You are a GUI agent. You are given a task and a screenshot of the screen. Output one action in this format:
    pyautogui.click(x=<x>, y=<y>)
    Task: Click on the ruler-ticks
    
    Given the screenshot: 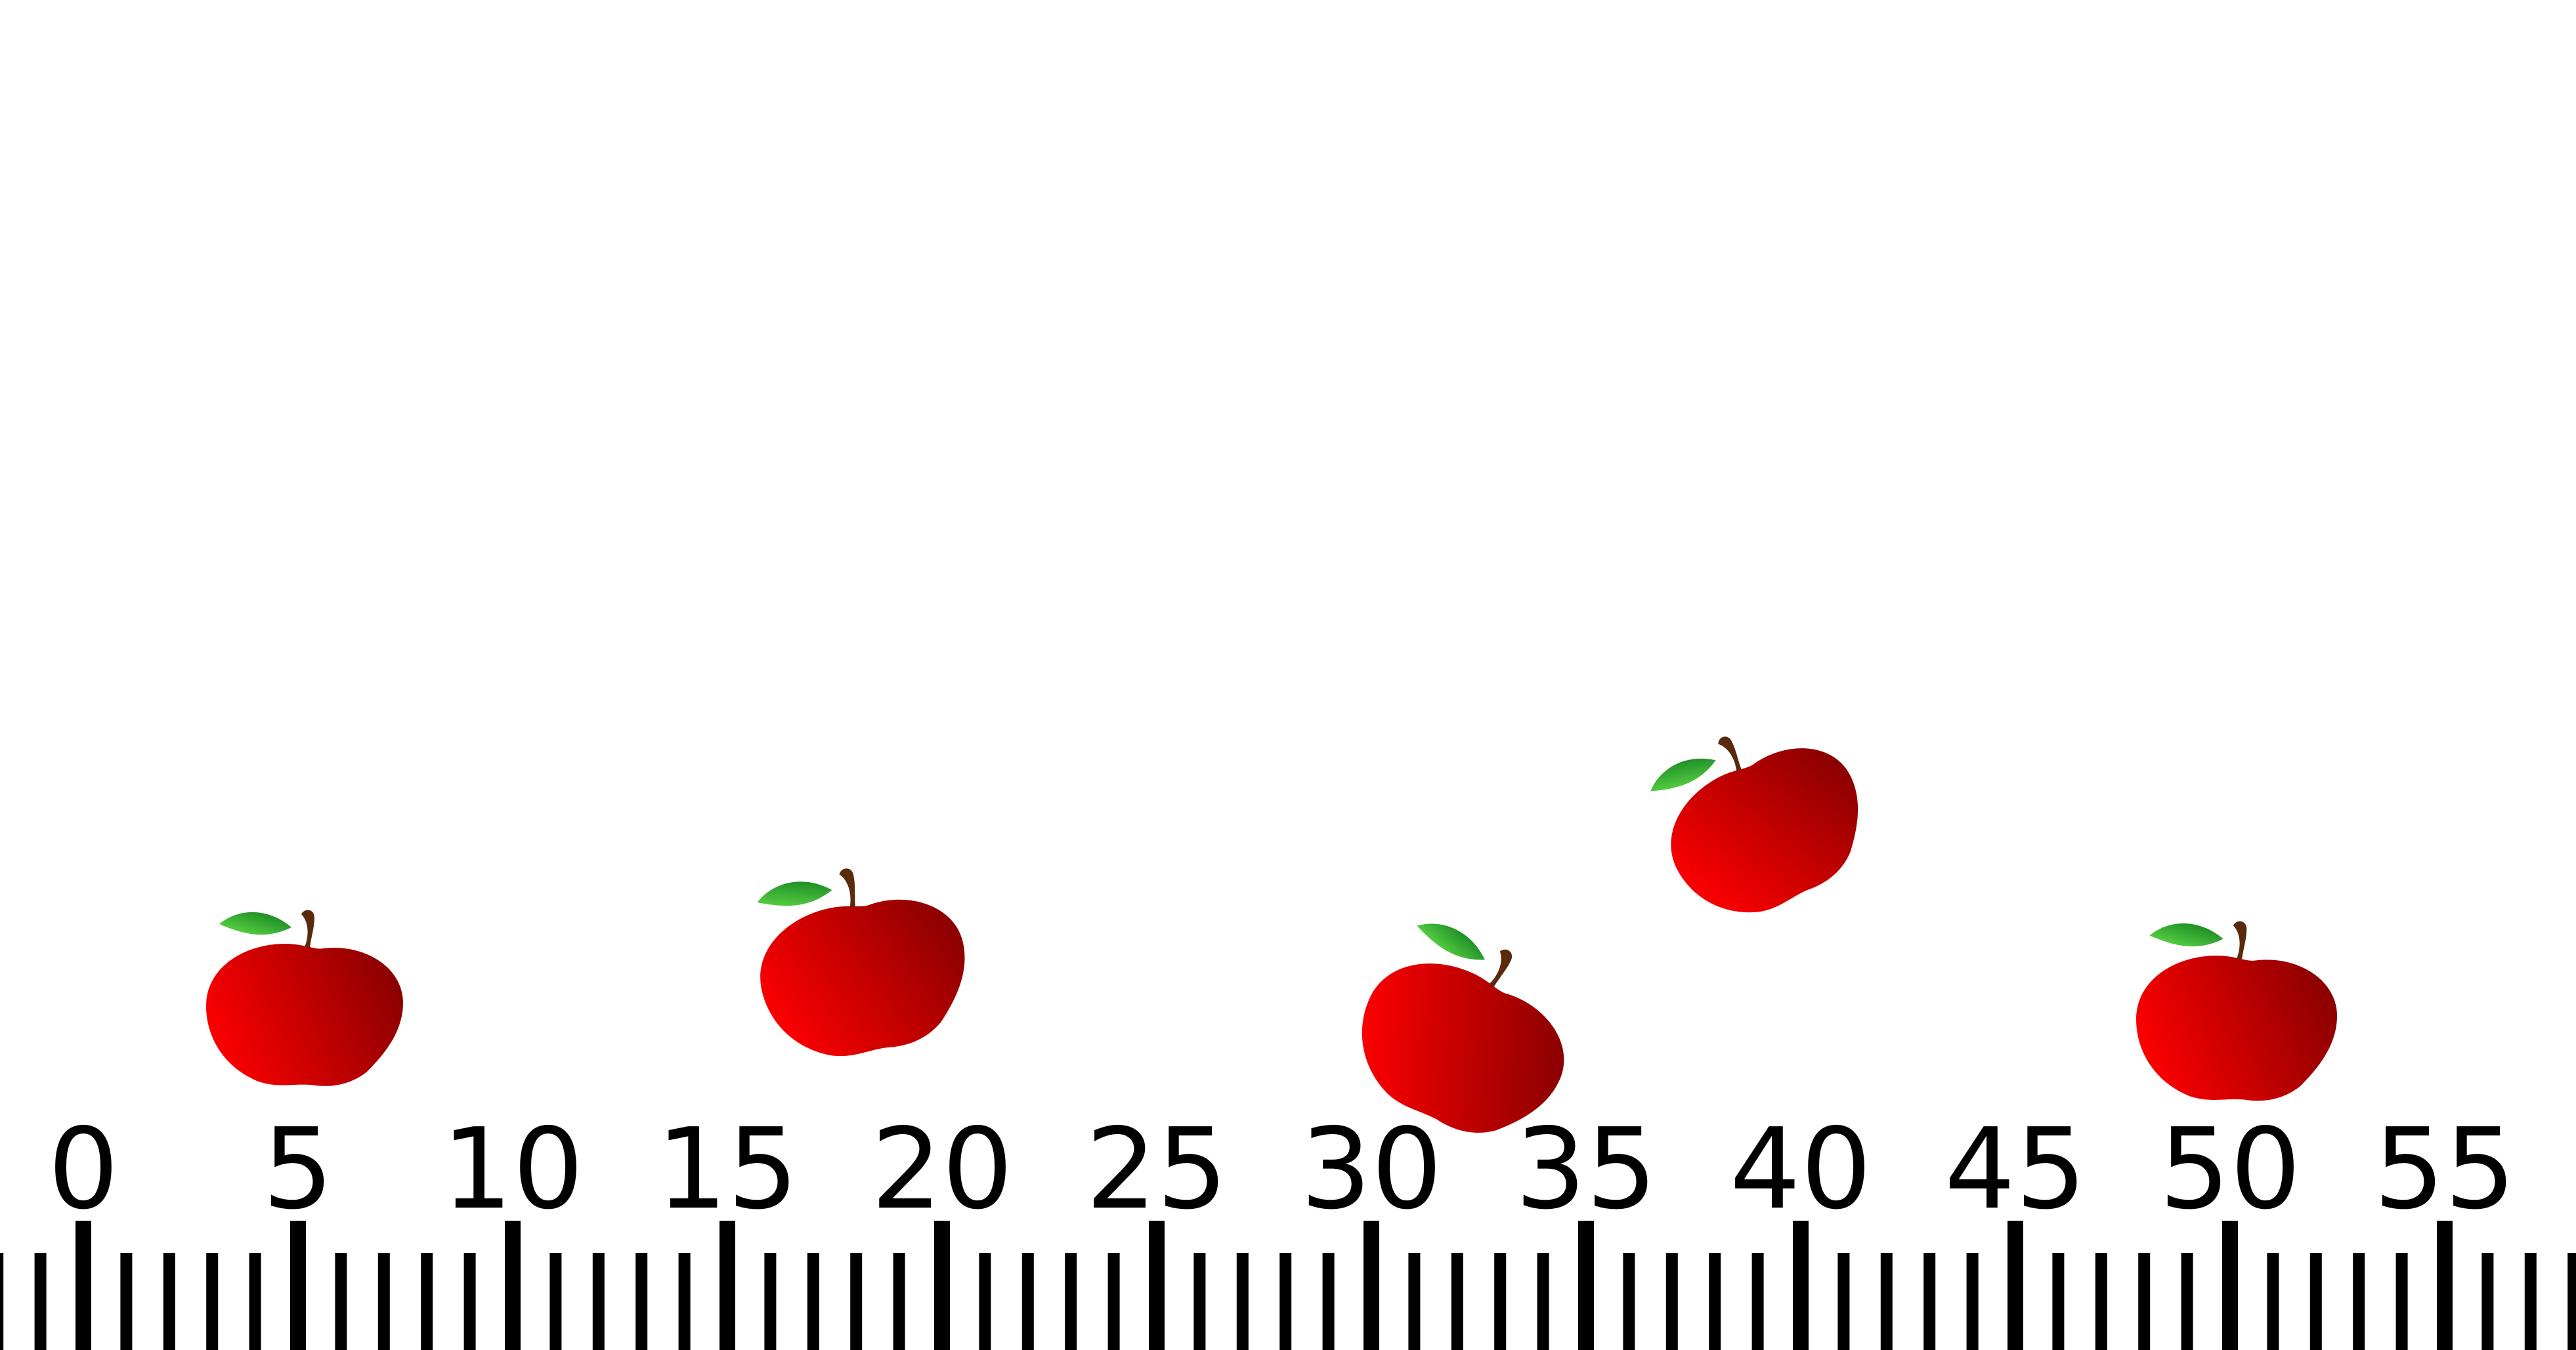 What is the action you would take?
    pyautogui.click(x=1288, y=1285)
    